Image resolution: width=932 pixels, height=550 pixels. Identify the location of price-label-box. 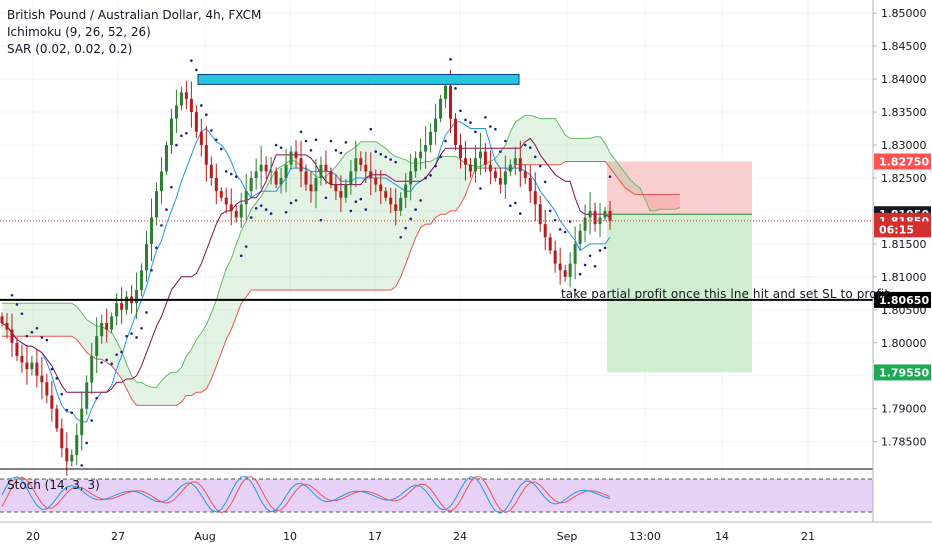
(902, 372).